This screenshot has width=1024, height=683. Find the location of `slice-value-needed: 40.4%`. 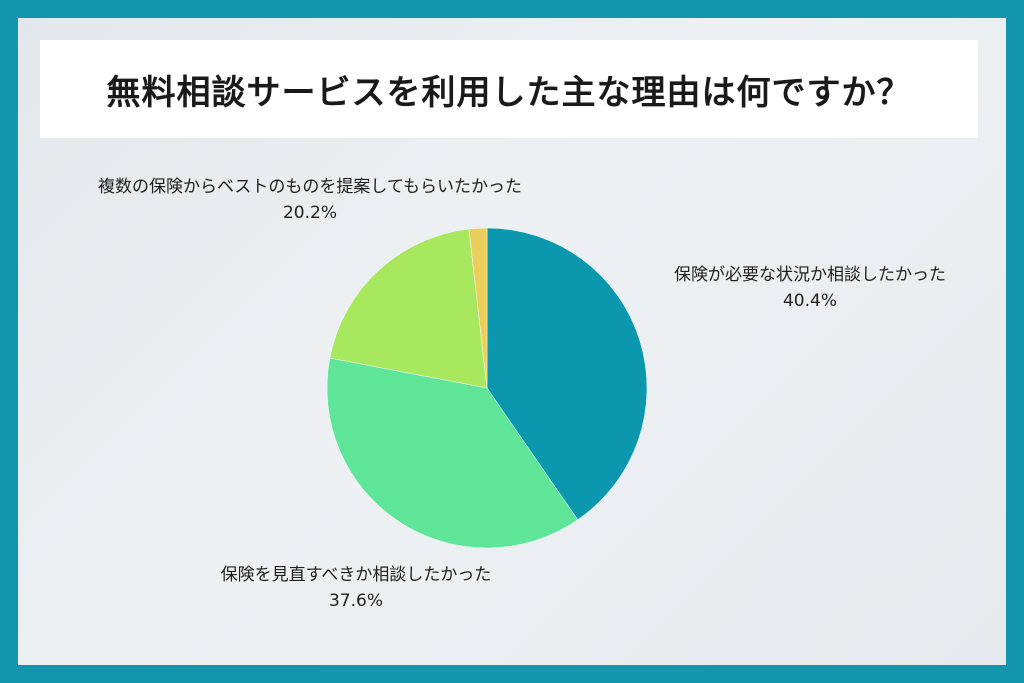

slice-value-needed: 40.4% is located at coordinates (809, 301).